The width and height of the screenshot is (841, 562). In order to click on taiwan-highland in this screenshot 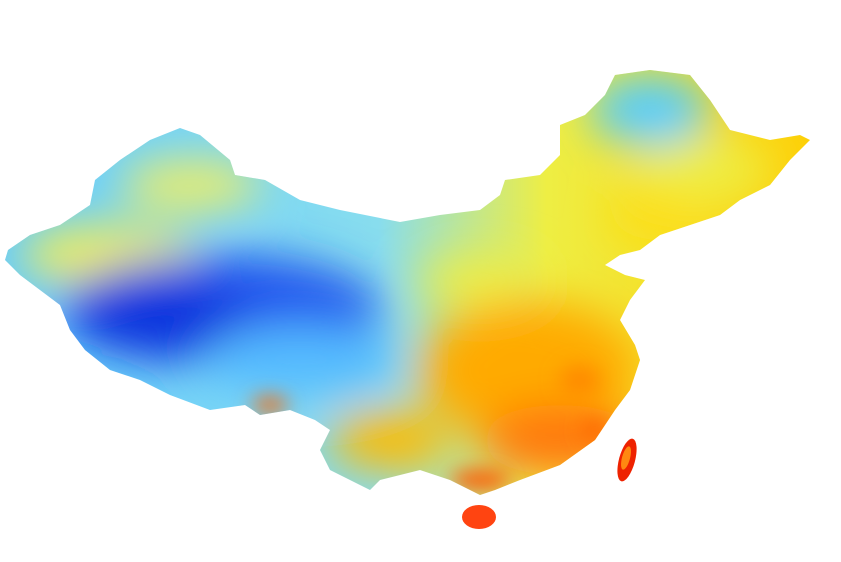, I will do `click(626, 458)`.